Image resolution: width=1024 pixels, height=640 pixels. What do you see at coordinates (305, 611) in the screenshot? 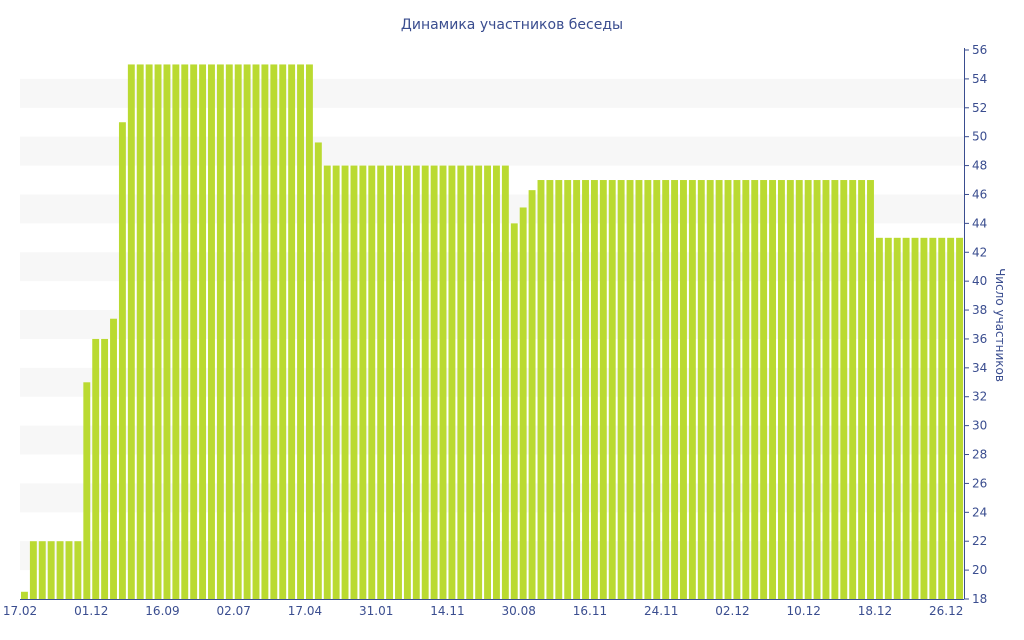
I see `x-tick-label: 17.04` at bounding box center [305, 611].